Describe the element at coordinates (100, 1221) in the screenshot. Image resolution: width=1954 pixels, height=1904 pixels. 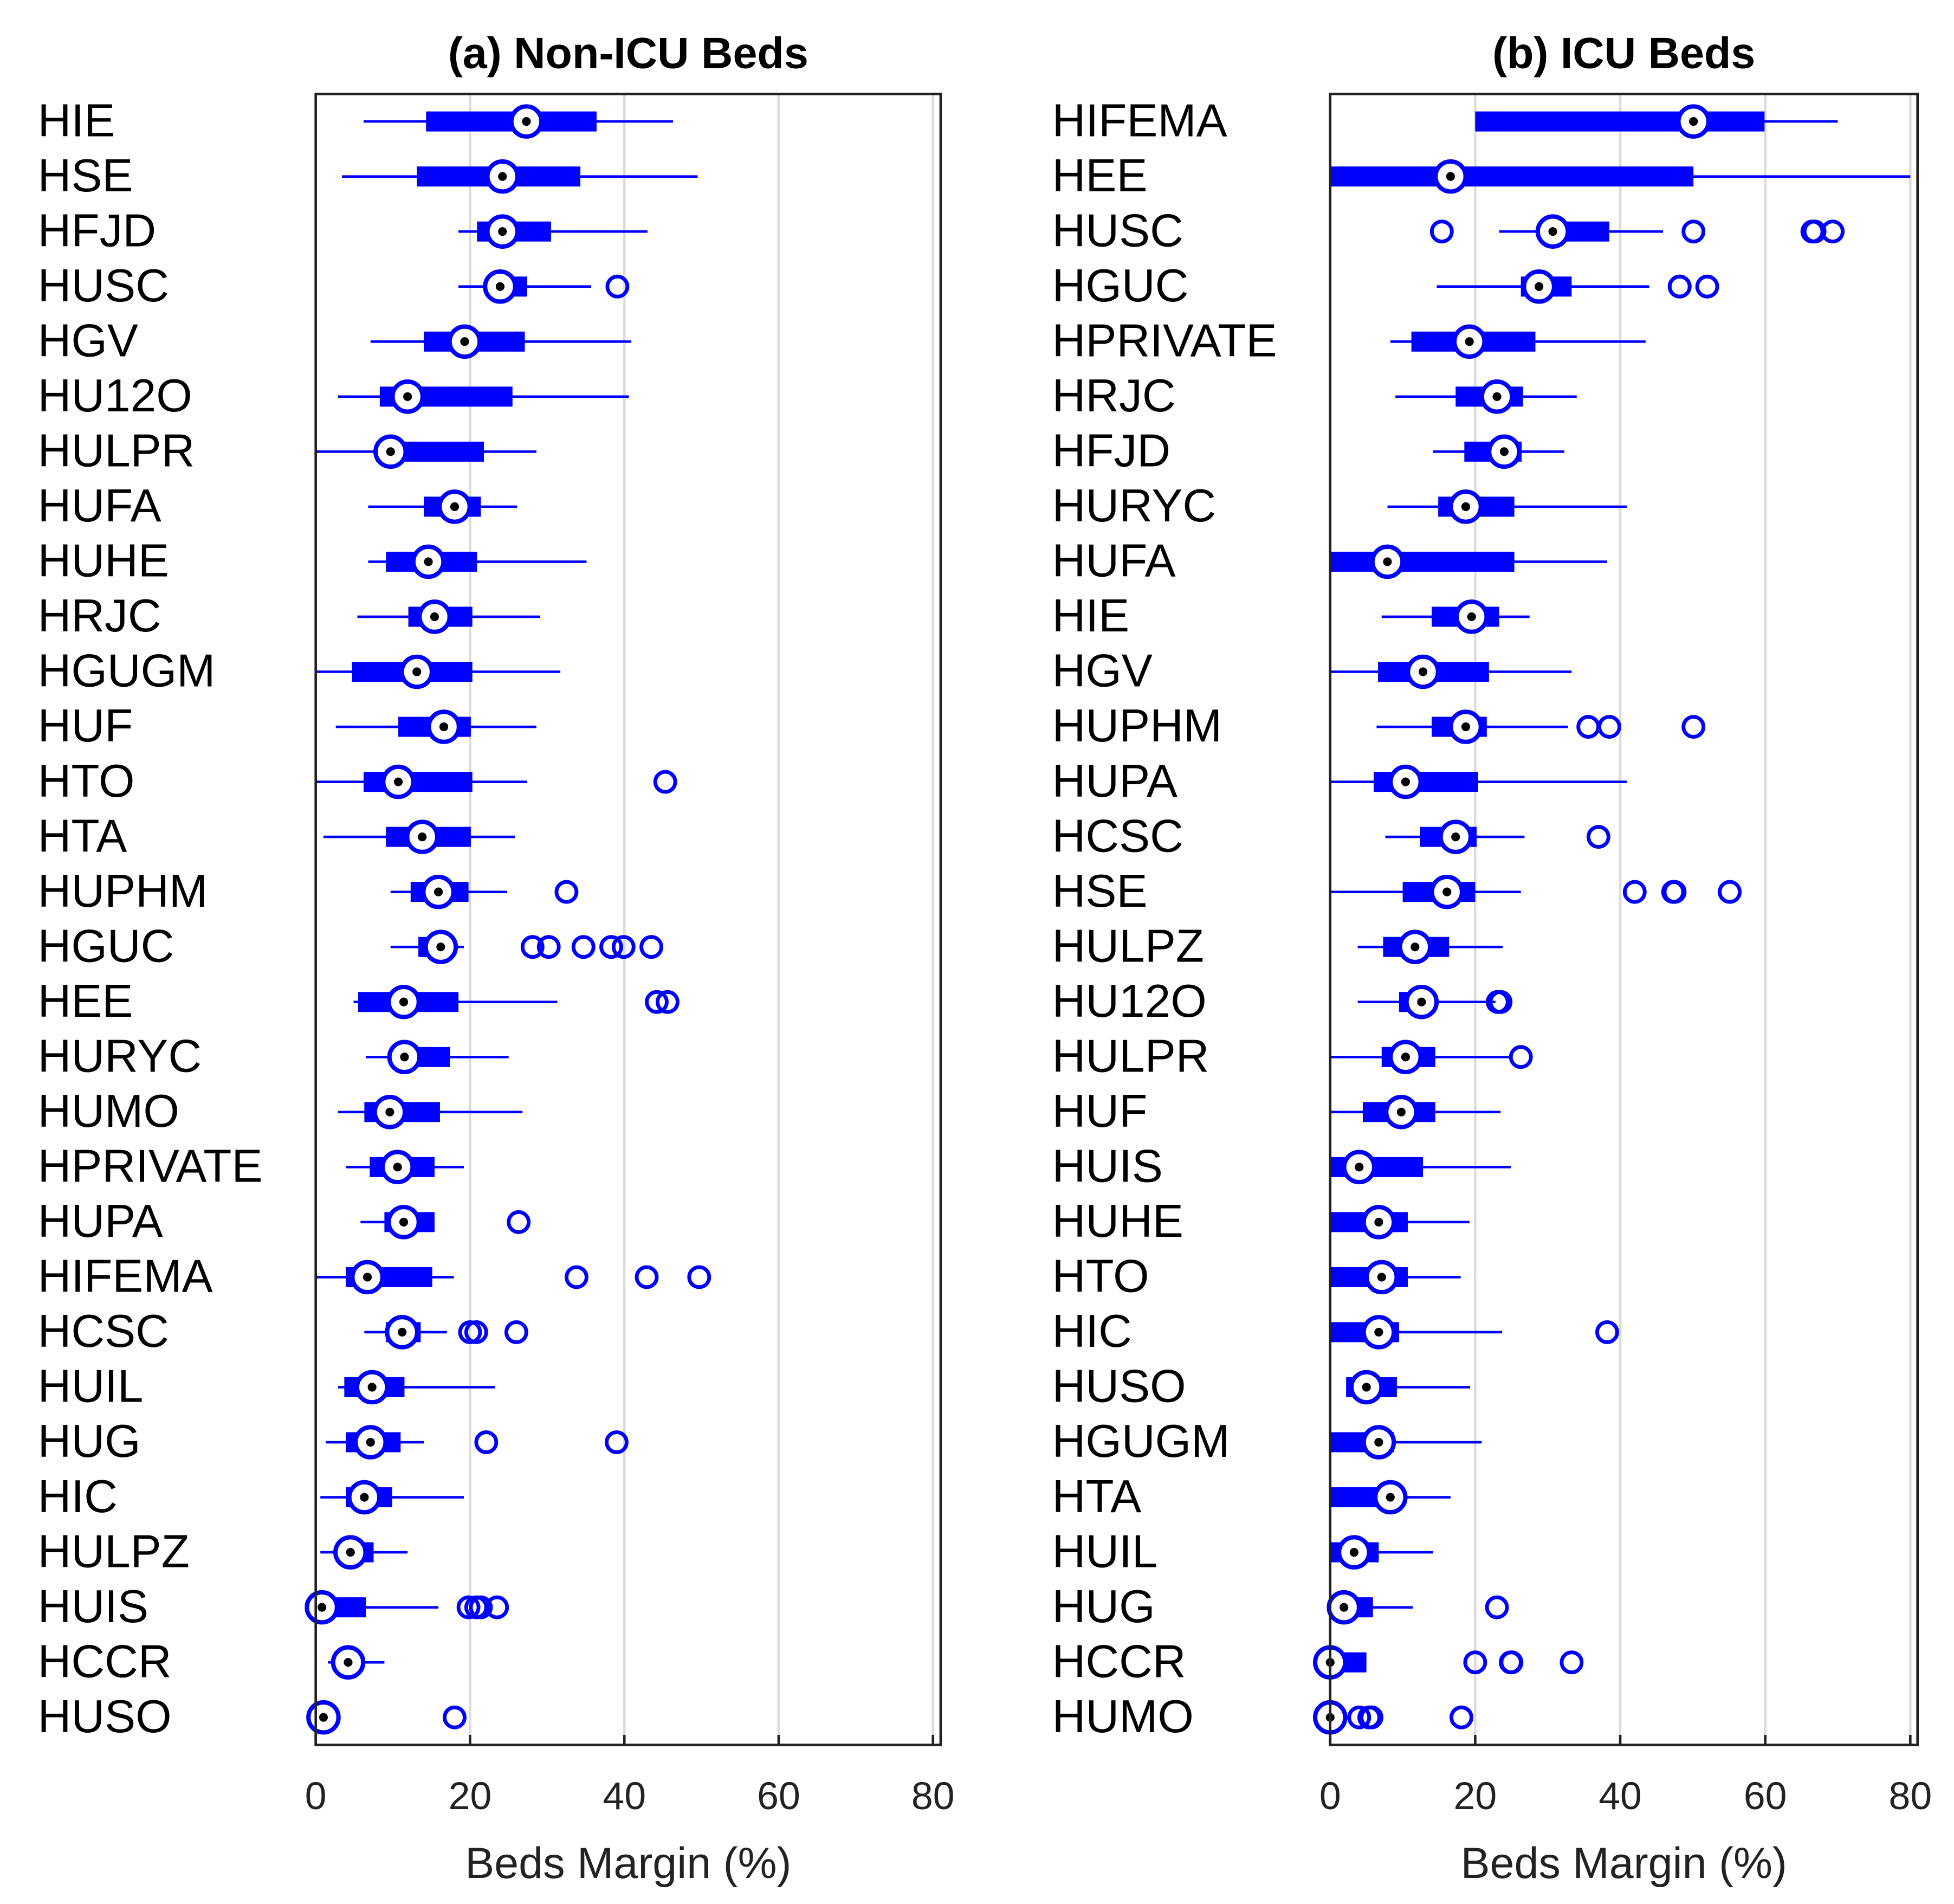
I see `category-label: HUPA` at that location.